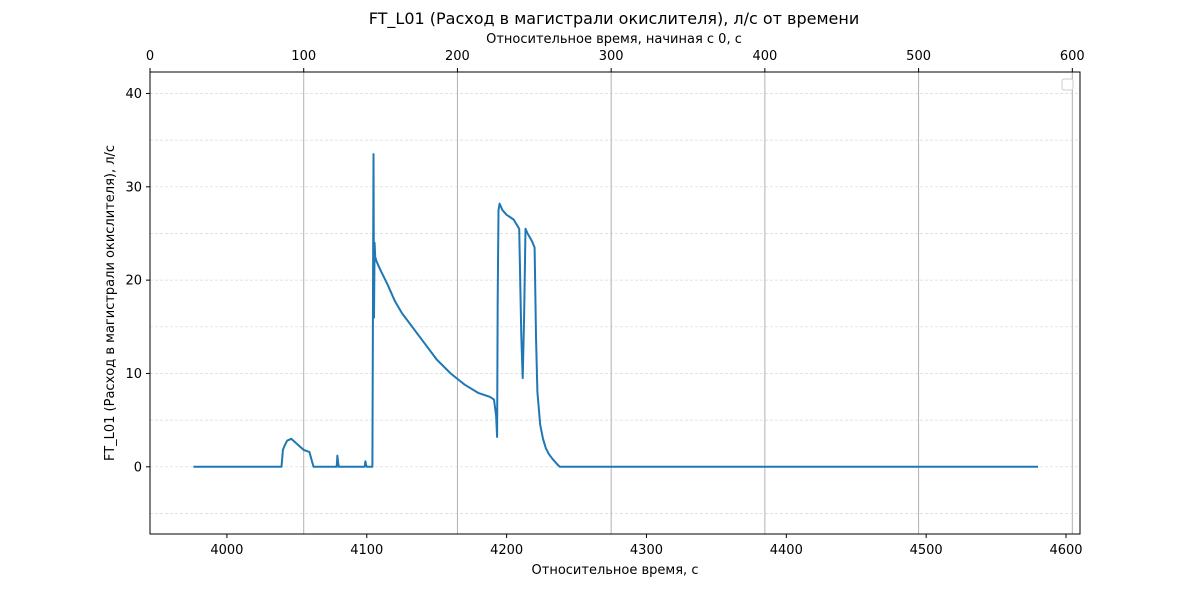 This screenshot has height=600, width=1200. I want to click on y-tick-label: 20, so click(133, 281).